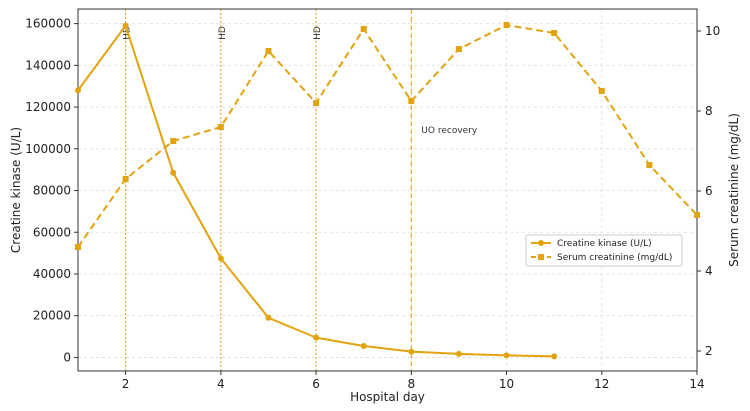  I want to click on y-right-tick-label: 8, so click(709, 111).